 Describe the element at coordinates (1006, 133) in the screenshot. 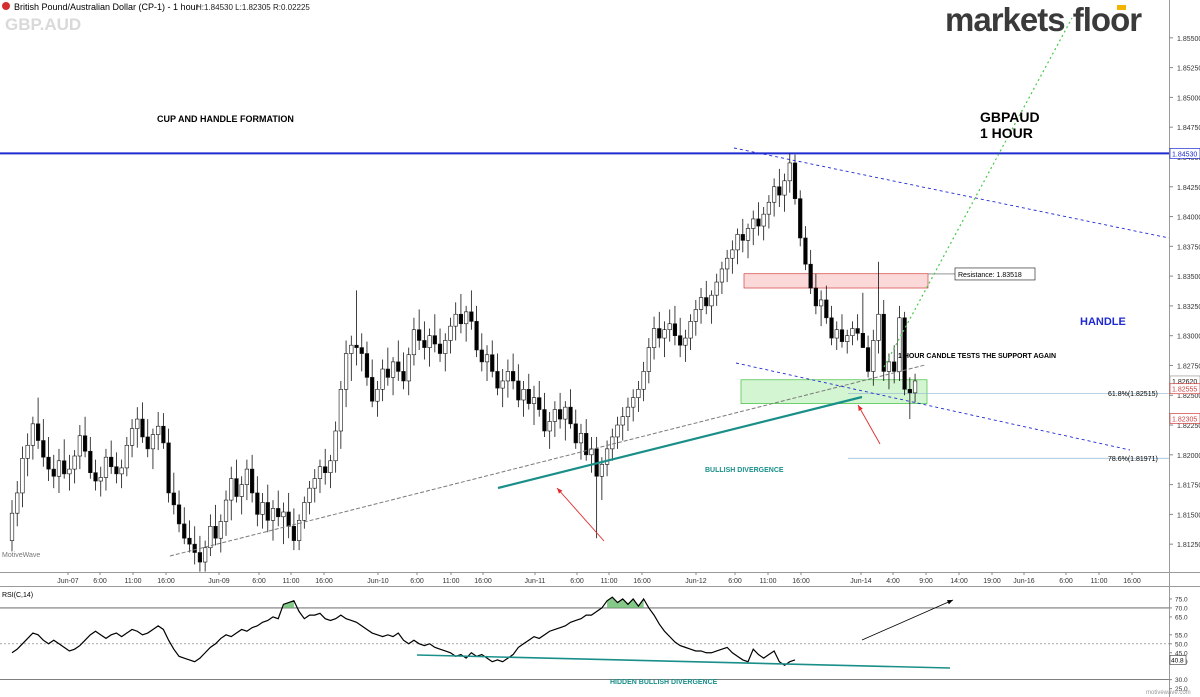

I see `timeframe-annotation: 1 HOUR` at that location.